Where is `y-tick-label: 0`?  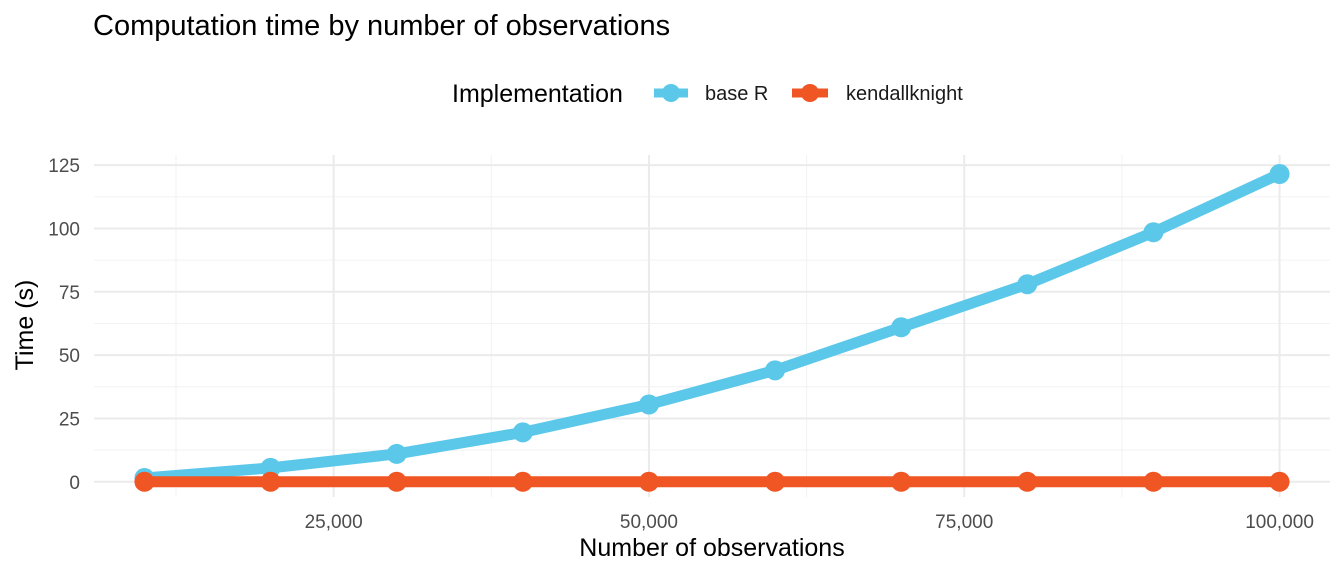 y-tick-label: 0 is located at coordinates (74, 483).